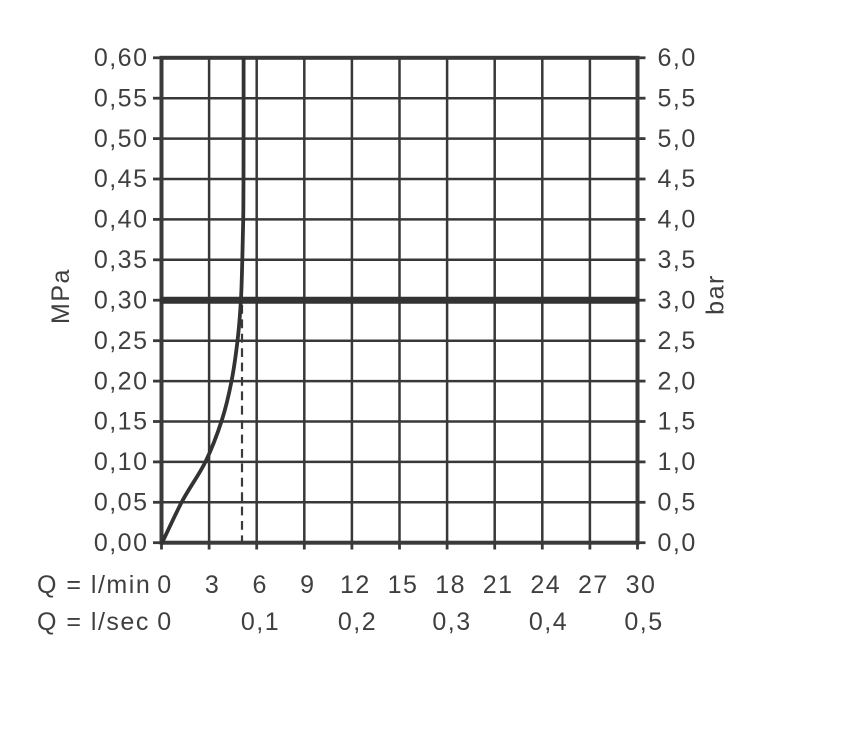 This screenshot has height=753, width=858. What do you see at coordinates (61, 296) in the screenshot?
I see `svg-text: MPa` at bounding box center [61, 296].